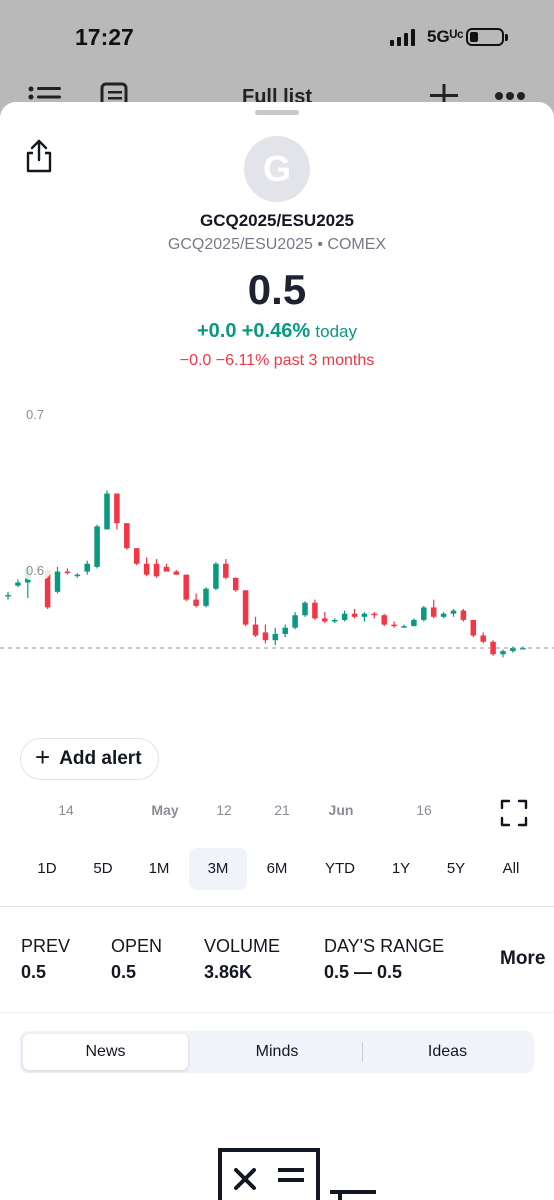 This screenshot has width=554, height=1200. Describe the element at coordinates (66, 810) in the screenshot. I see `x-tick: 14` at that location.